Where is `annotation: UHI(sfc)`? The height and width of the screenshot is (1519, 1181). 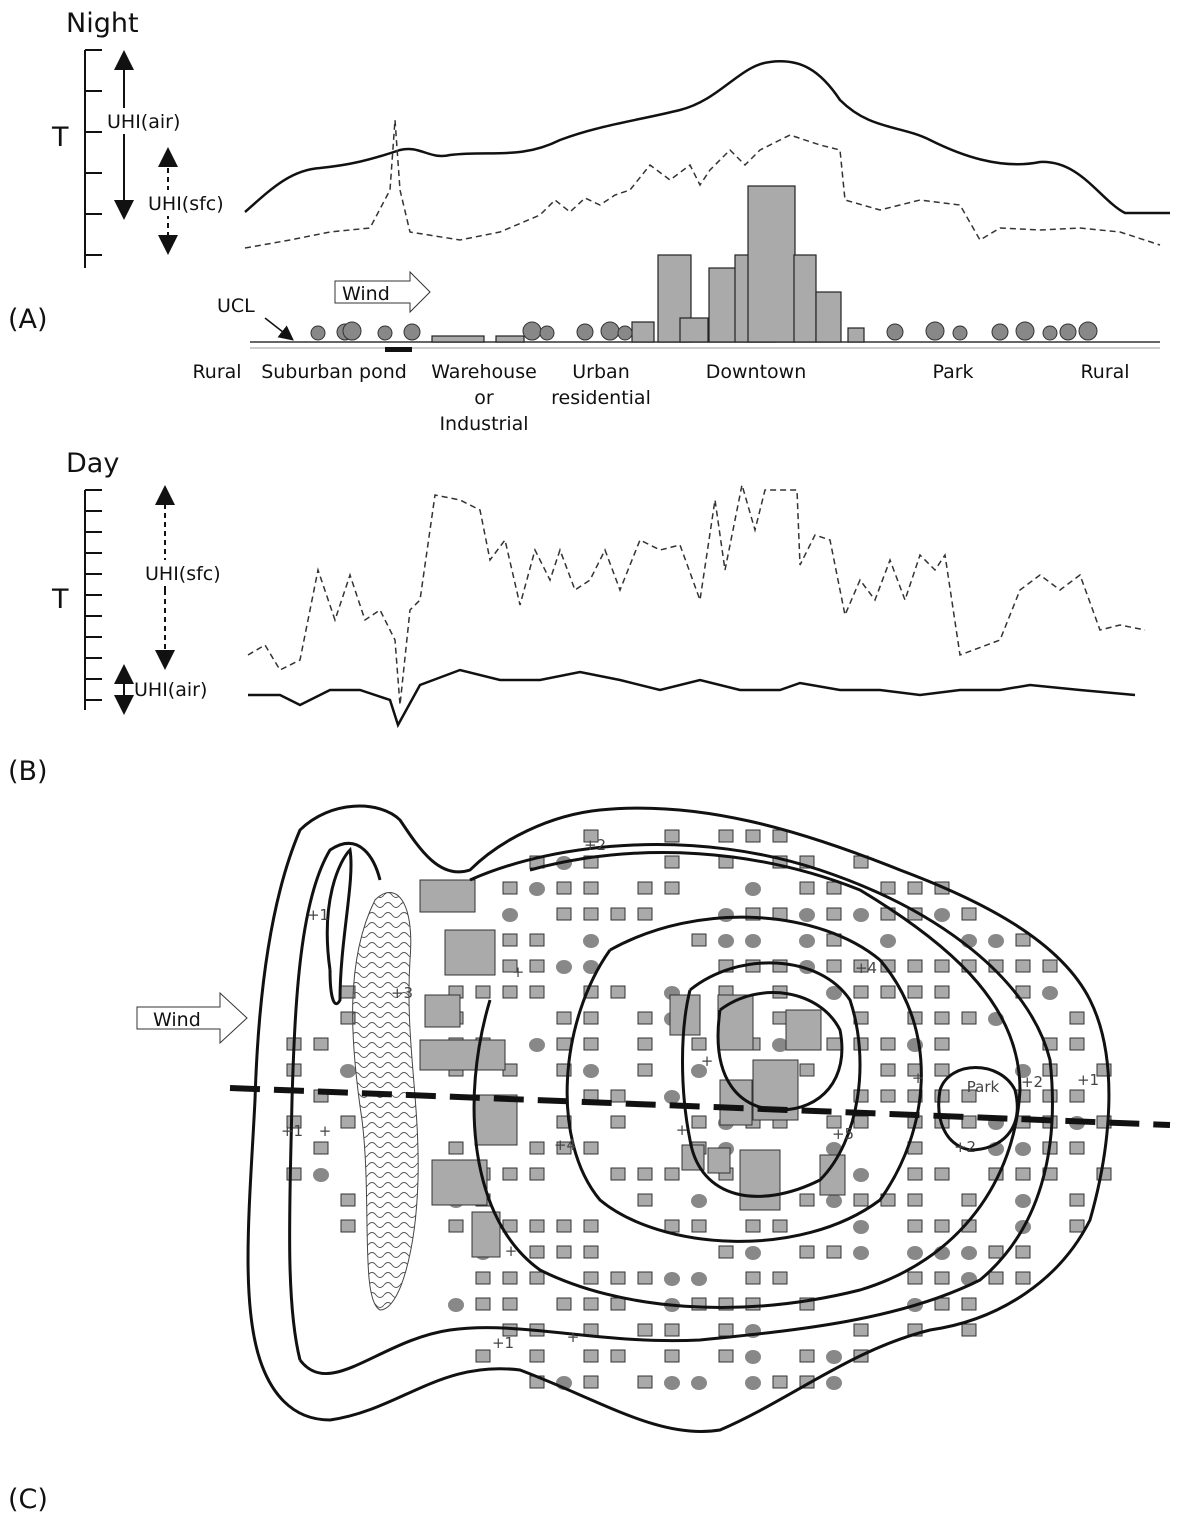 annotation: UHI(sfc) is located at coordinates (186, 204).